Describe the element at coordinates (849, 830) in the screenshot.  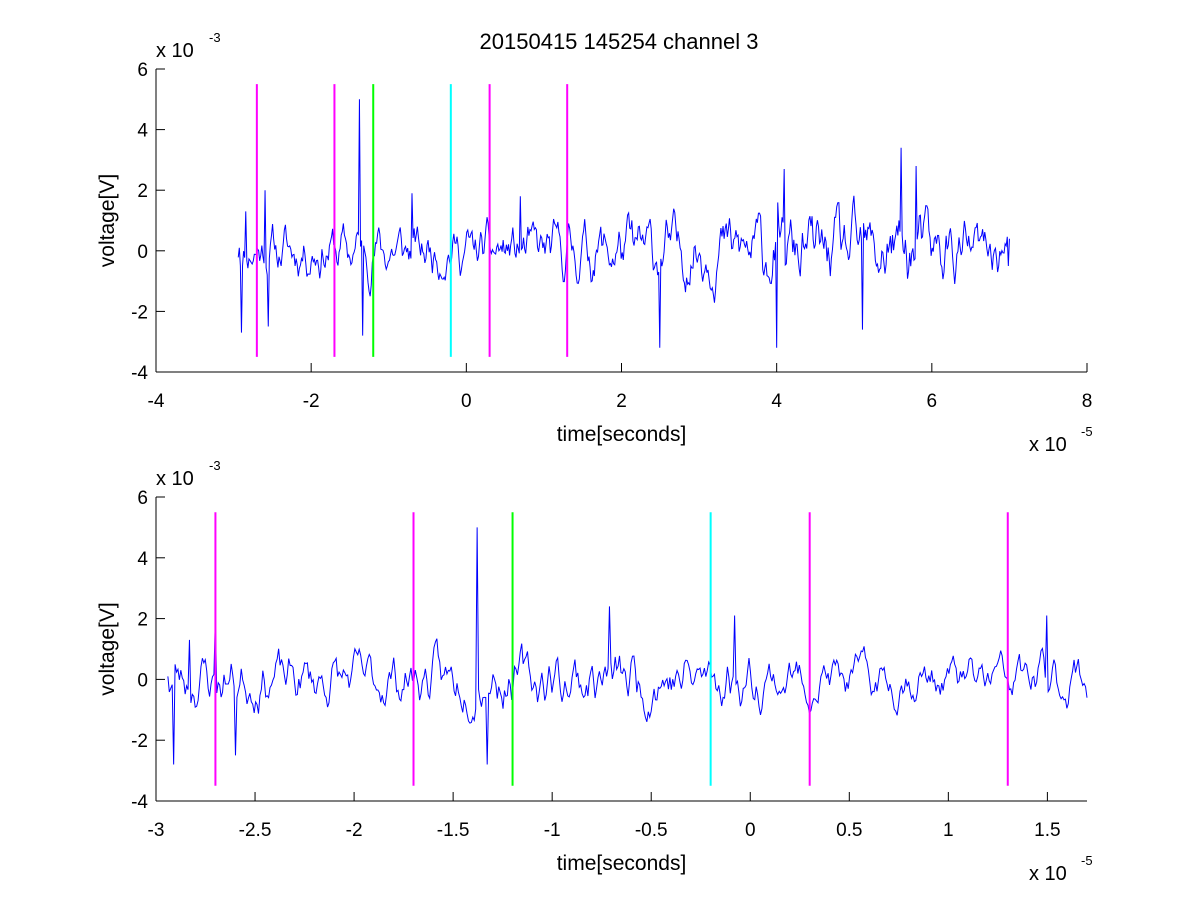
I see `x-tick-label: 0.5` at that location.